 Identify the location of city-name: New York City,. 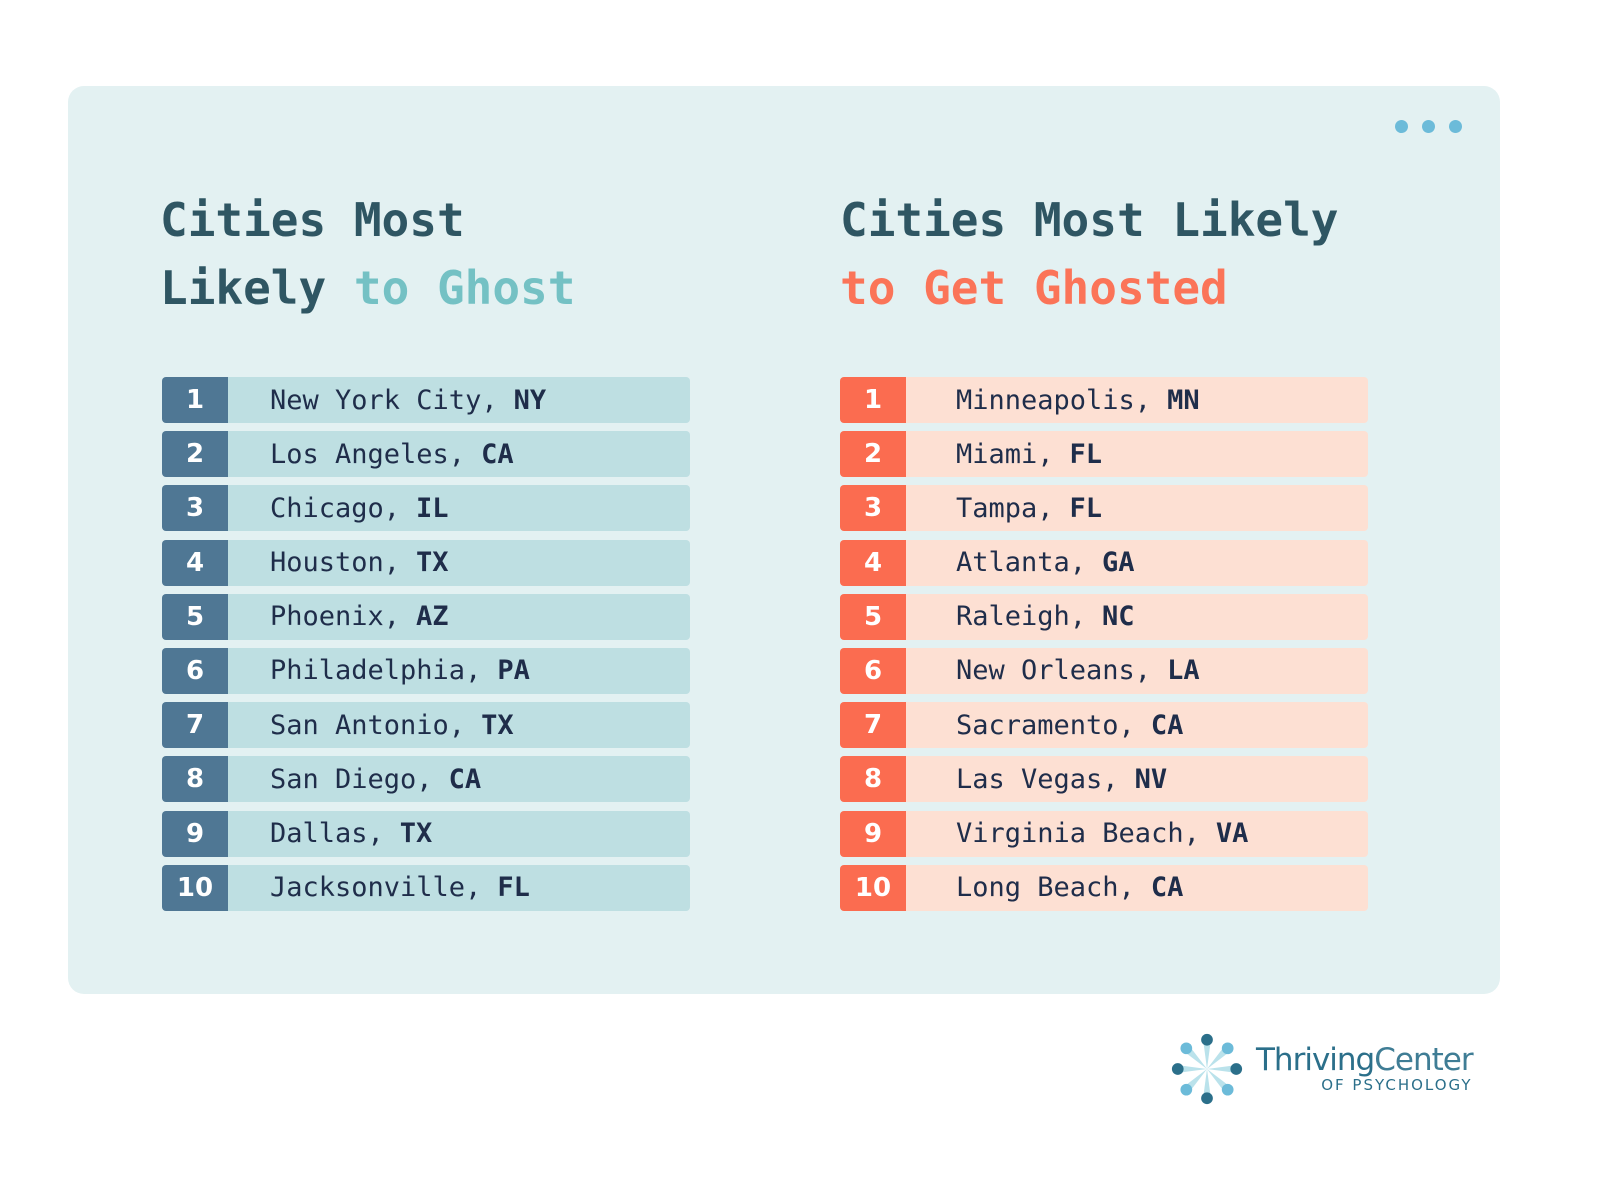
(384, 400).